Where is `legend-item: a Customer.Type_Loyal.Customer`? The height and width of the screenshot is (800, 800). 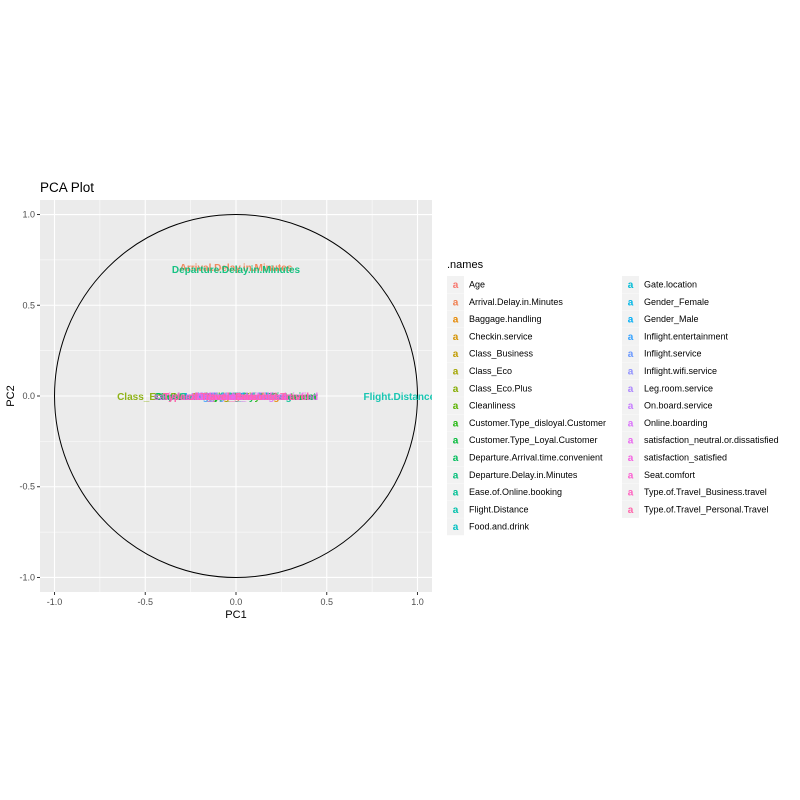 legend-item: a Customer.Type_Loyal.Customer is located at coordinates (522, 440).